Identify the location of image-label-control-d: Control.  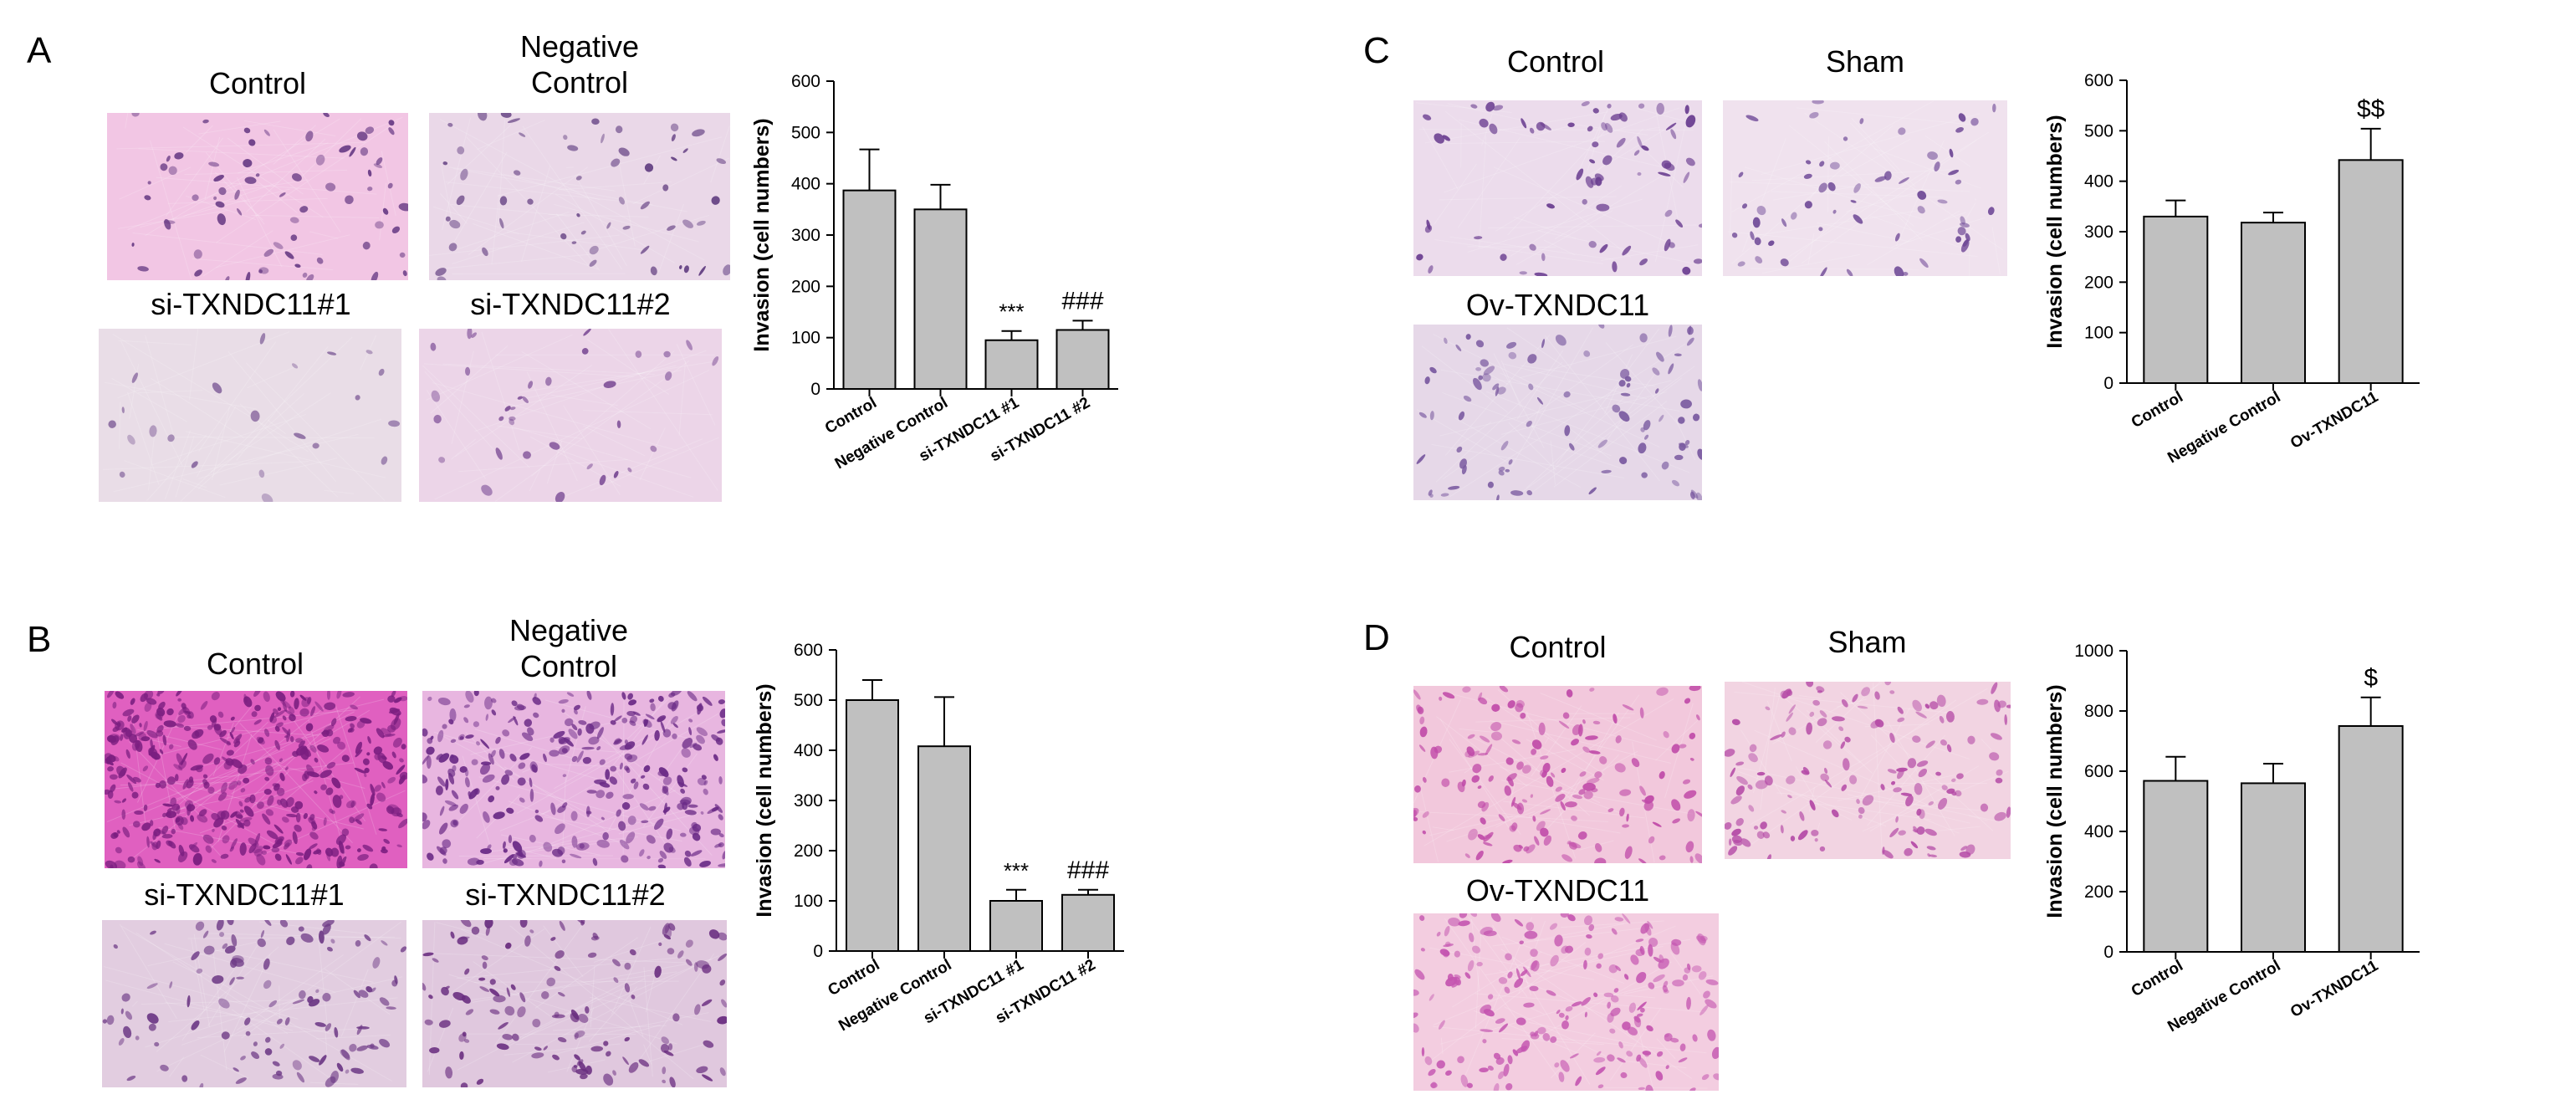
(1558, 647).